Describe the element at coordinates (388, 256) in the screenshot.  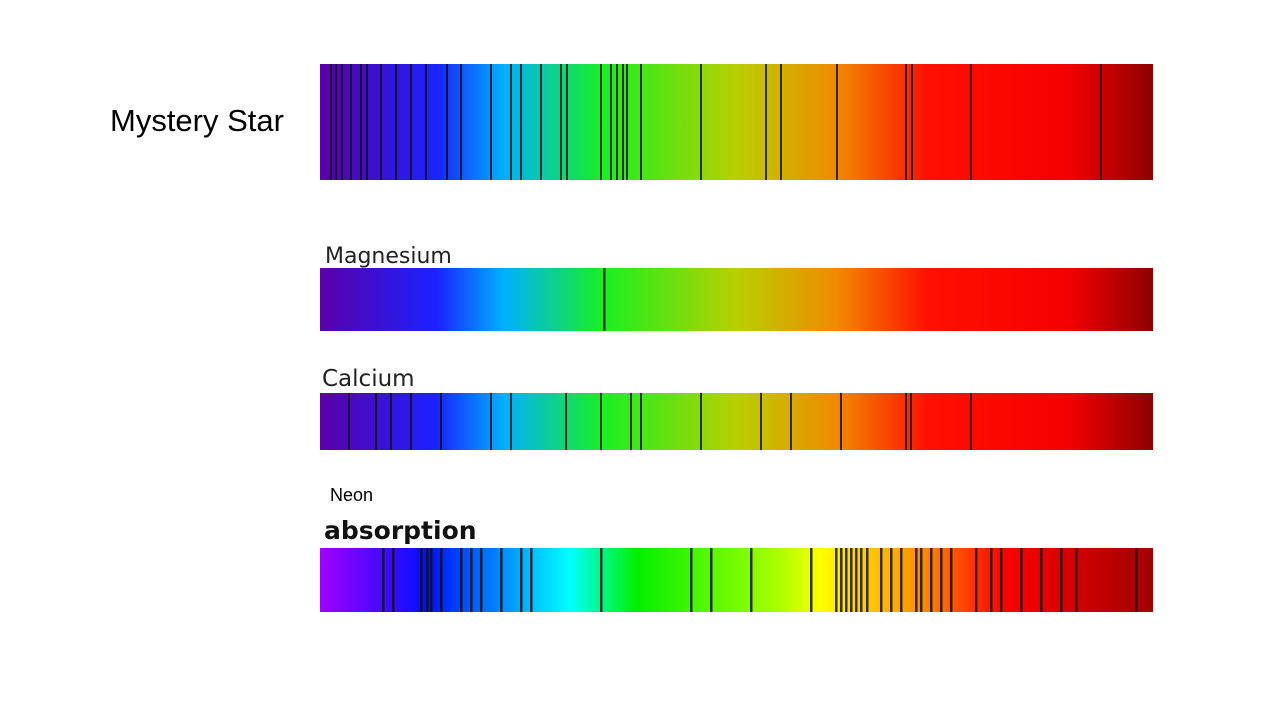
I see `spectrum-label: Magnesium` at that location.